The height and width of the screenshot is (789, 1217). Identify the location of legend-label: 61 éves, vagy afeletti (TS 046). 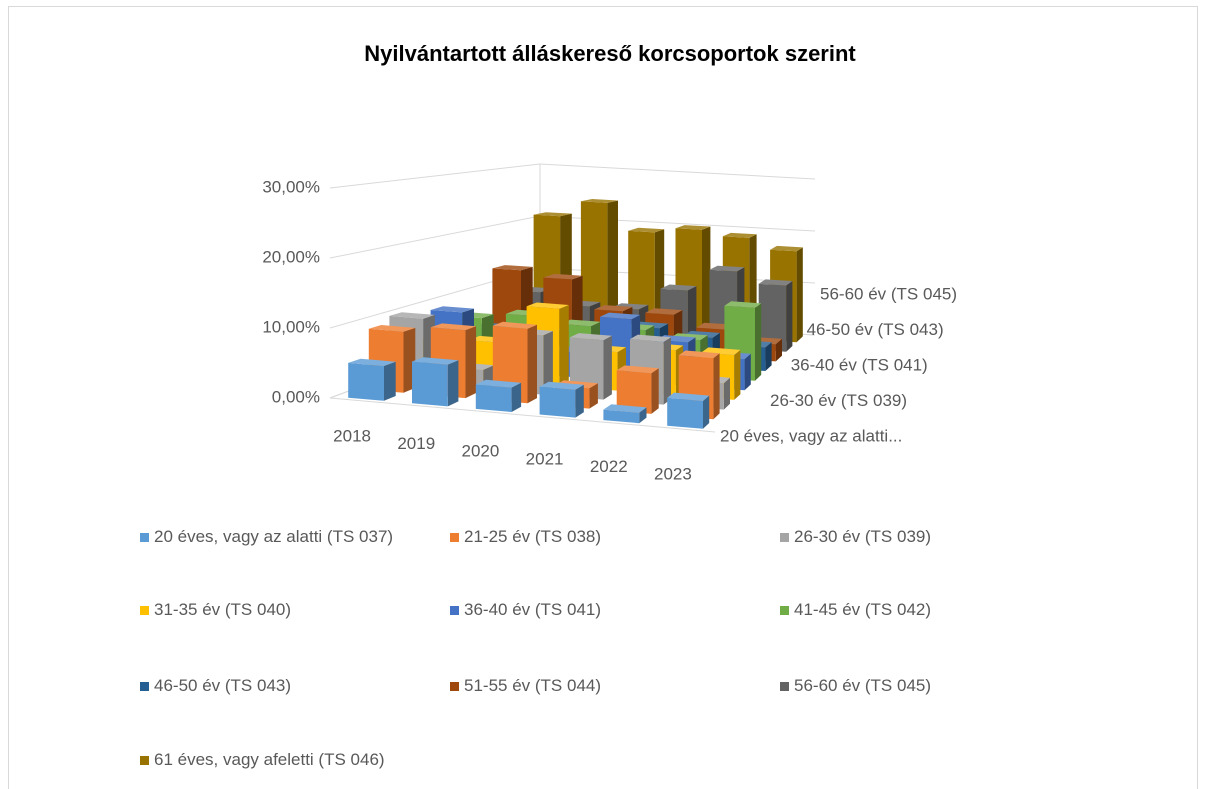
(269, 759).